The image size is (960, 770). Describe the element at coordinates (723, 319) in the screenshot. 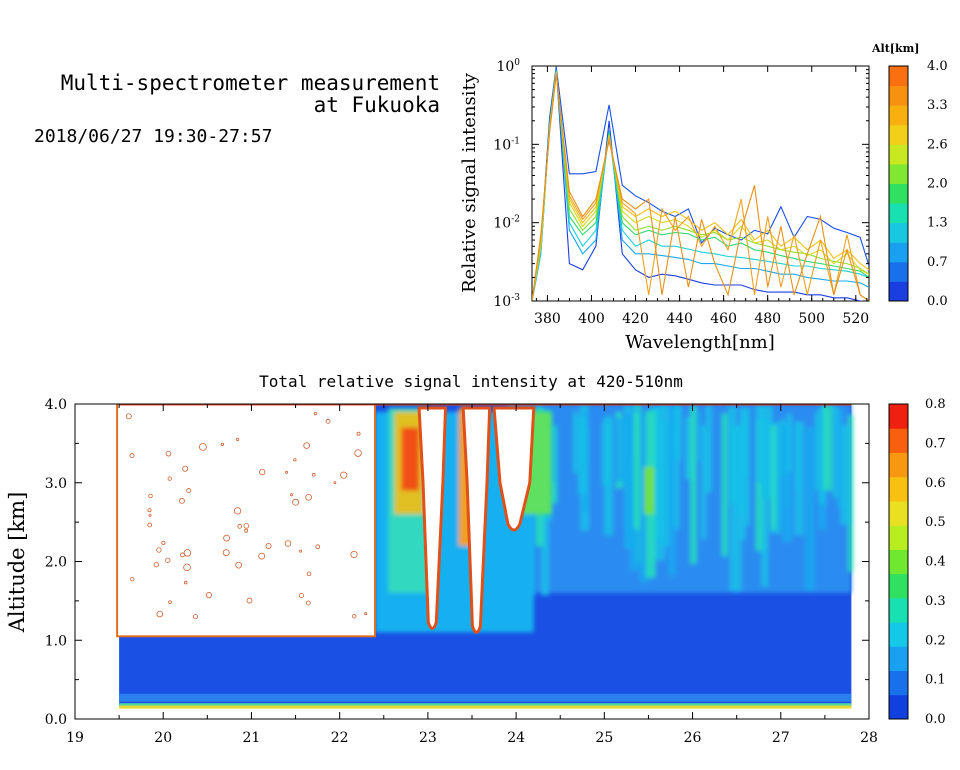

I see `spectrum-x-tick-label: 460` at that location.